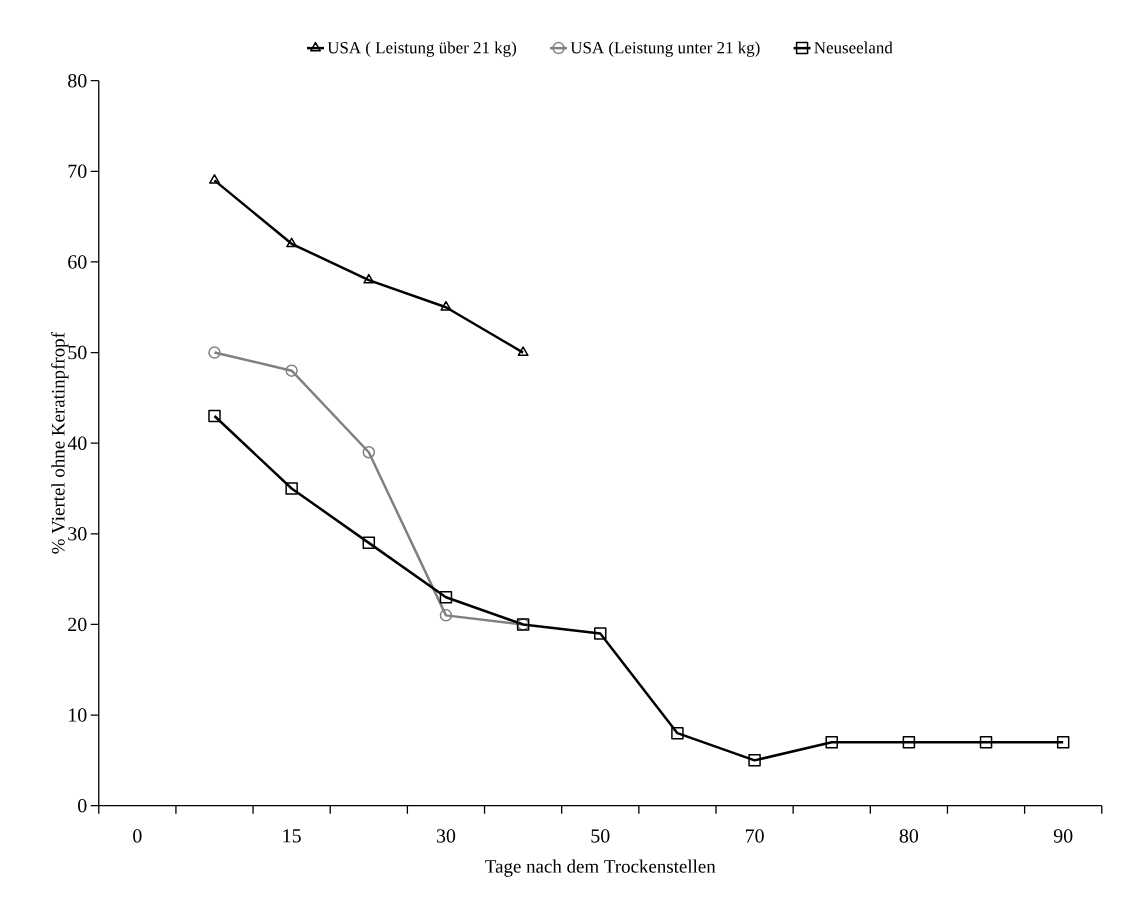  I want to click on y-tick-label: 0, so click(82, 805).